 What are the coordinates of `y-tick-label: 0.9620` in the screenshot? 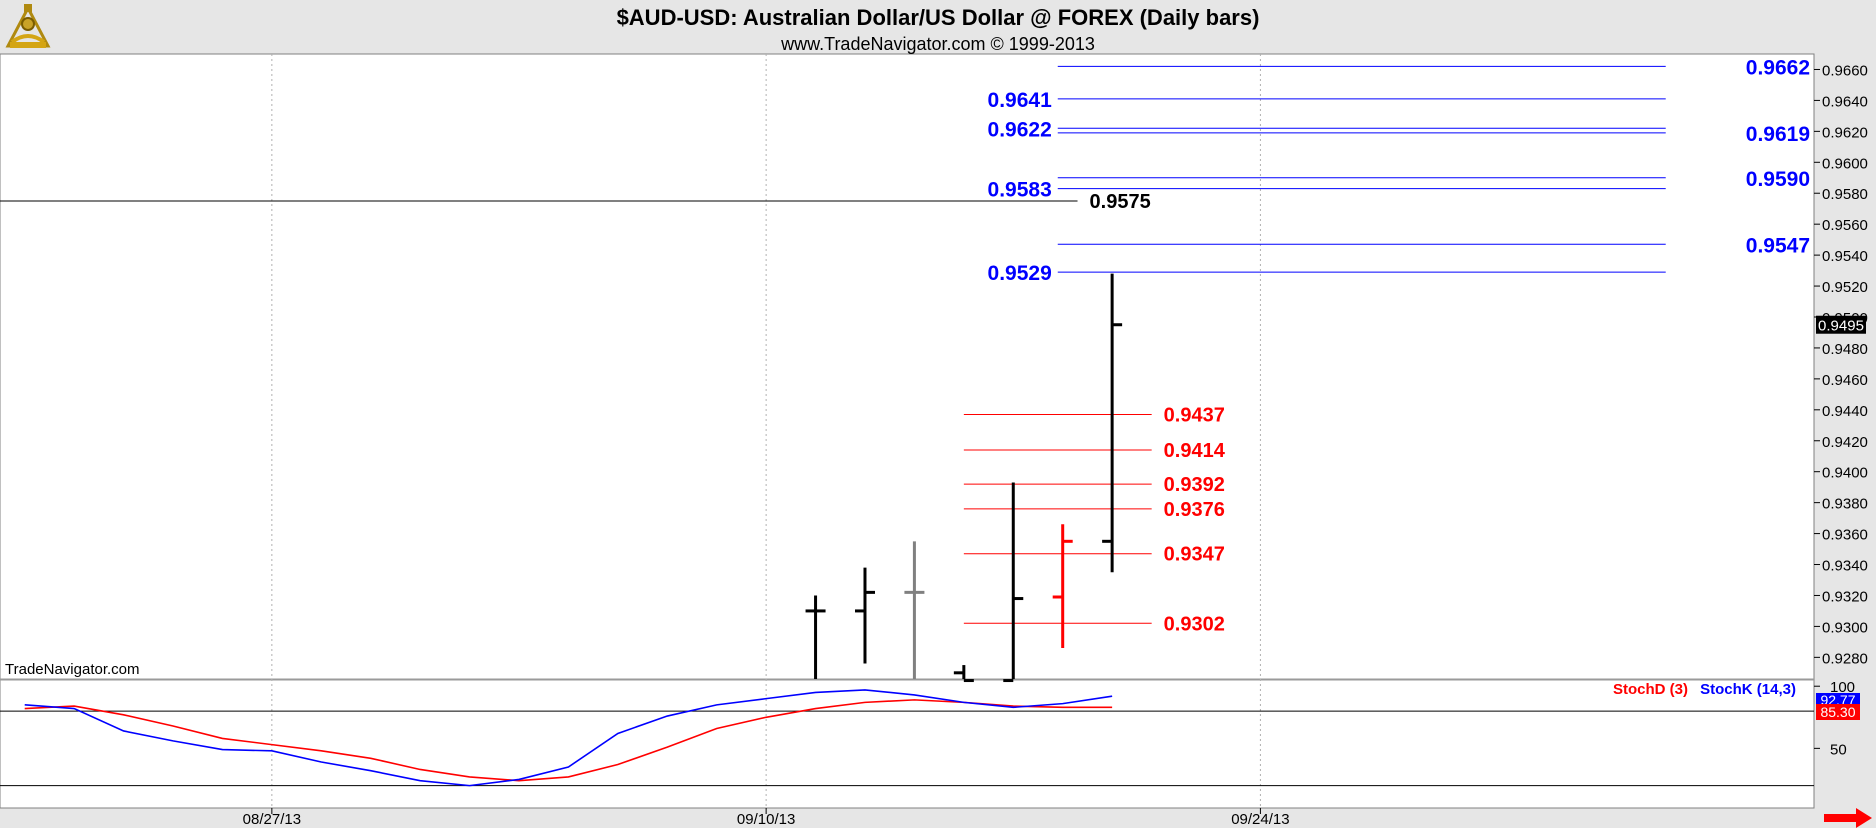 It's located at (1845, 132).